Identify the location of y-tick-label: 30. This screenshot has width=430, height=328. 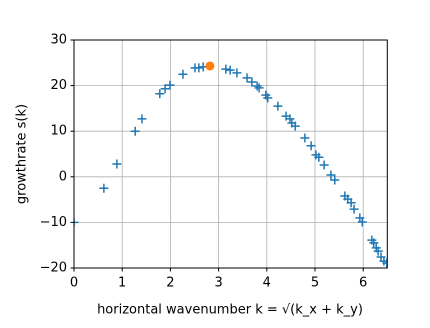
(58, 40).